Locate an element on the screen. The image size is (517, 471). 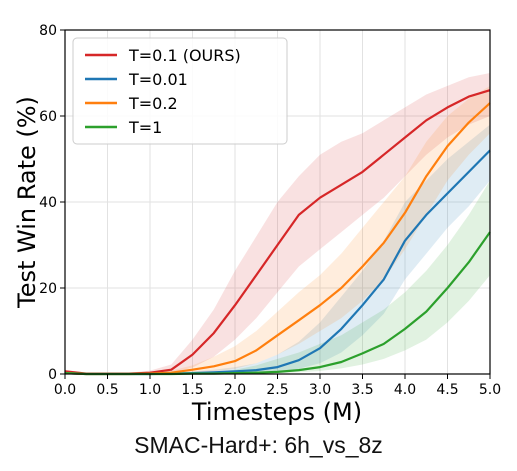
x-axis-ticks: 0.0 0.5 1.0 1.5 2.0 2.5 3.0 3.5 4.0 4.5 5.0 is located at coordinates (277, 386).